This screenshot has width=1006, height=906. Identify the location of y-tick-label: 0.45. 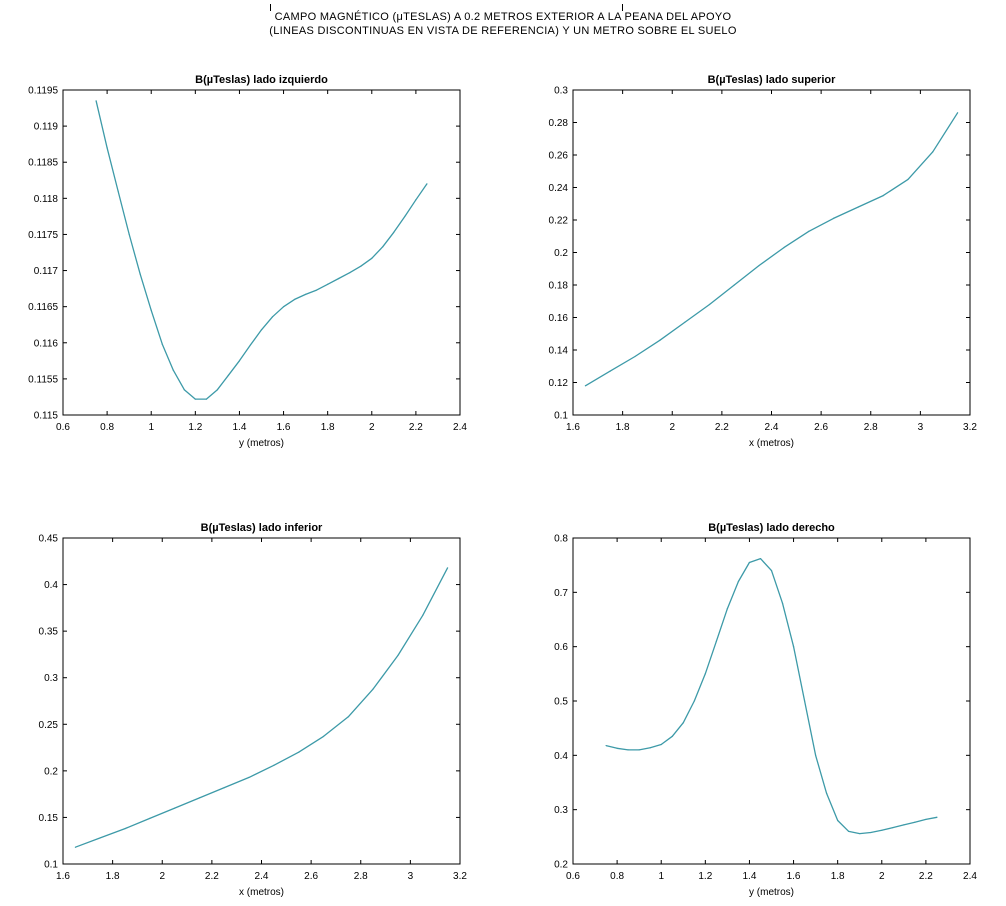
(49, 539).